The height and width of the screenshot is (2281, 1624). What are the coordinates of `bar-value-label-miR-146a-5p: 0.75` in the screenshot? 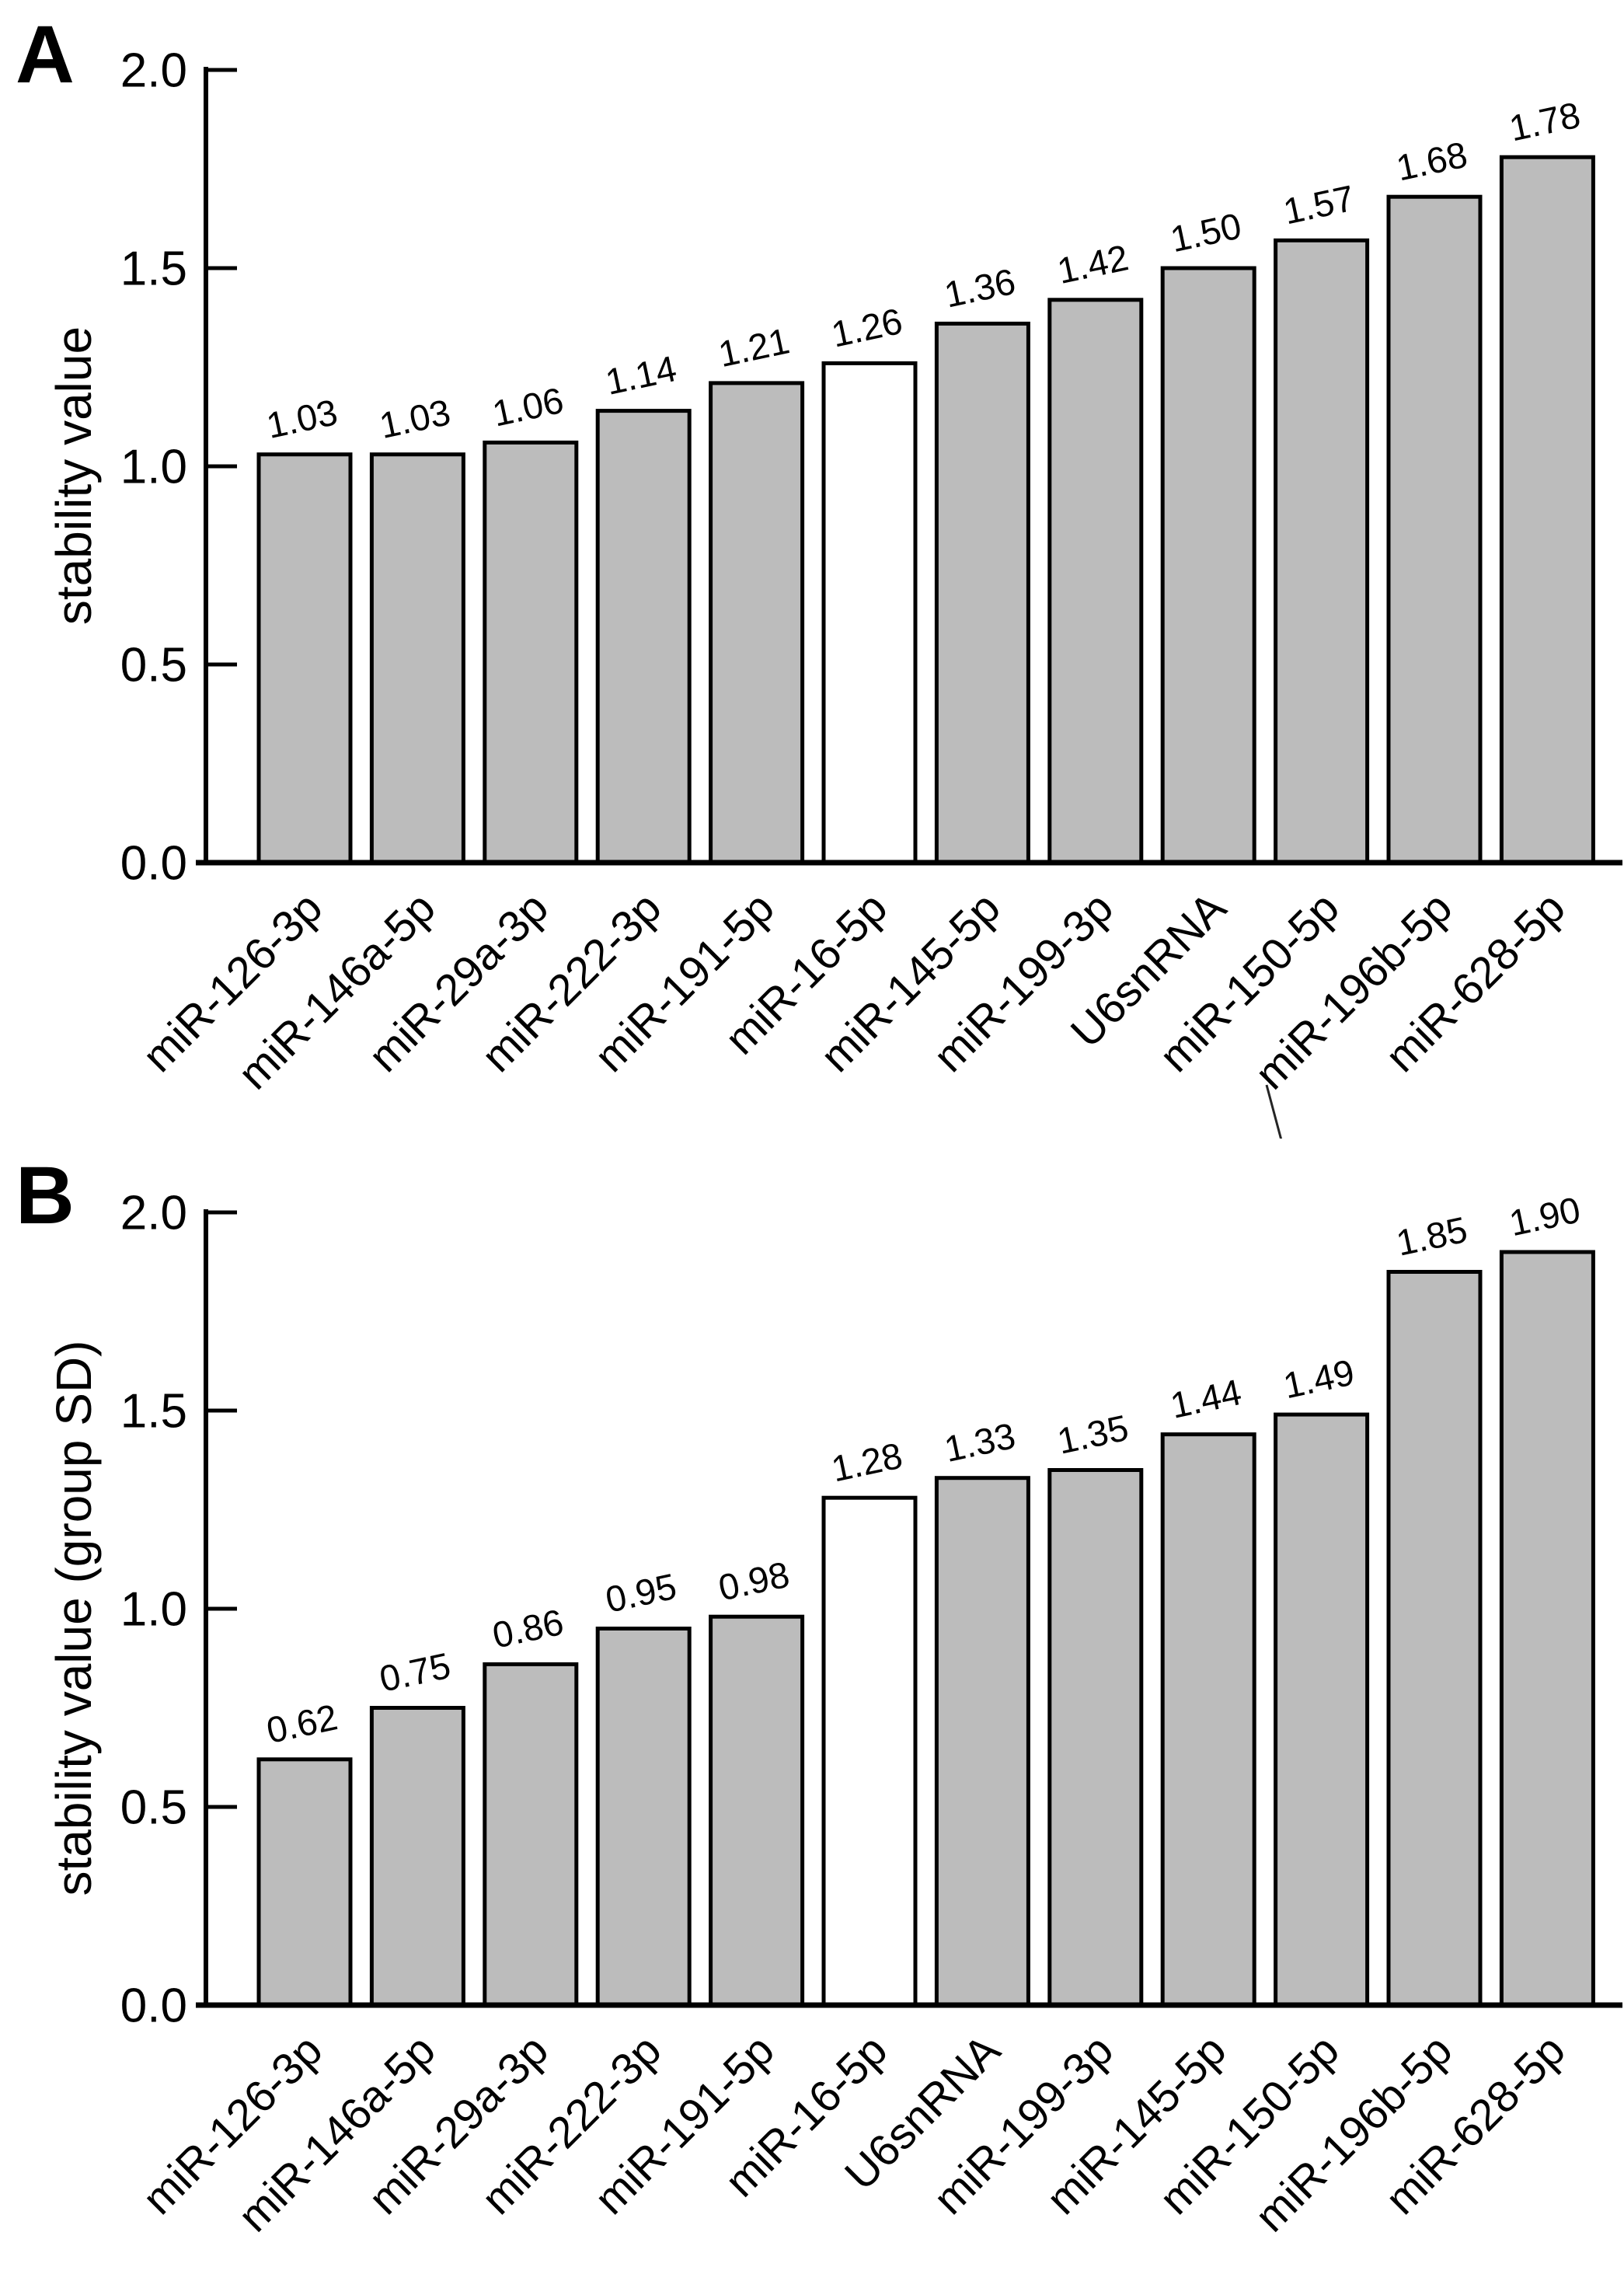 It's located at (415, 1672).